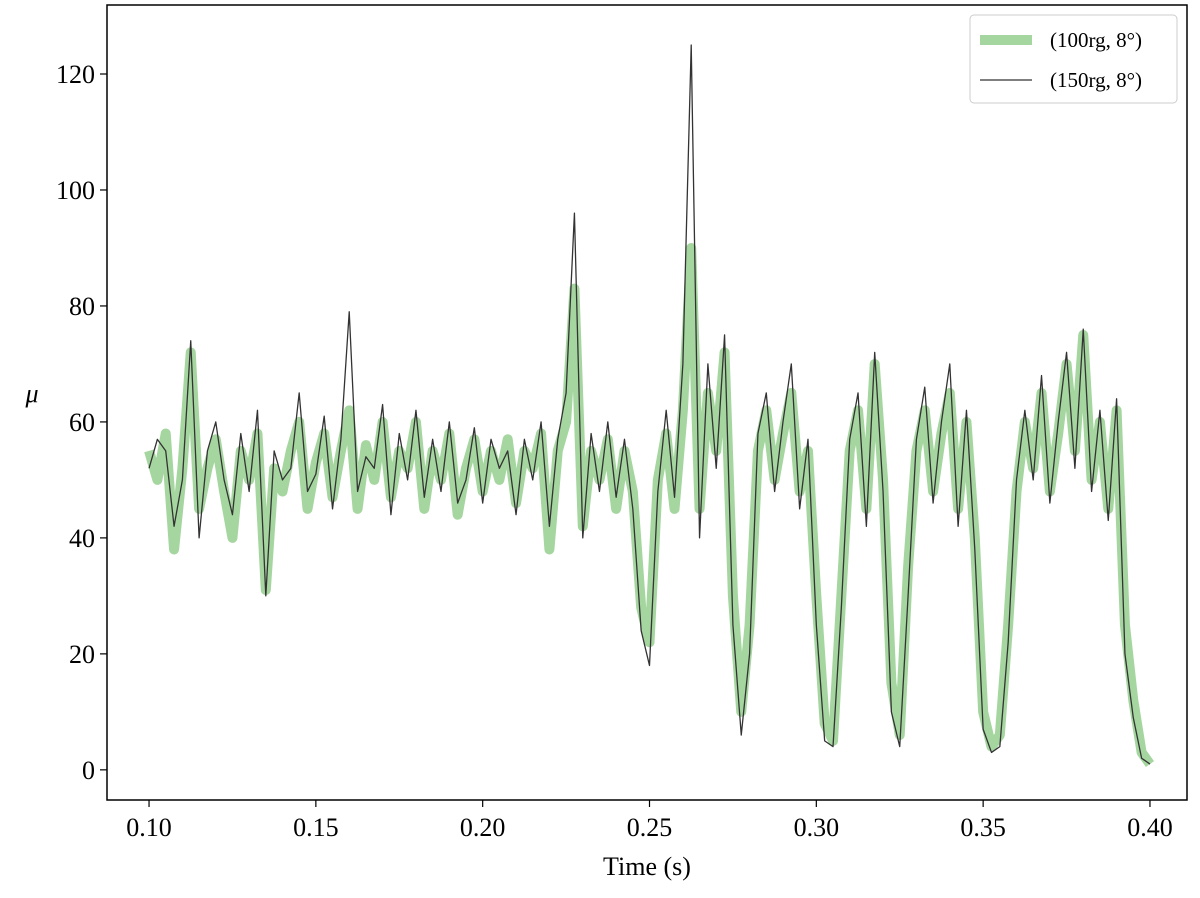  What do you see at coordinates (82, 422) in the screenshot?
I see `y-tick-label: 60` at bounding box center [82, 422].